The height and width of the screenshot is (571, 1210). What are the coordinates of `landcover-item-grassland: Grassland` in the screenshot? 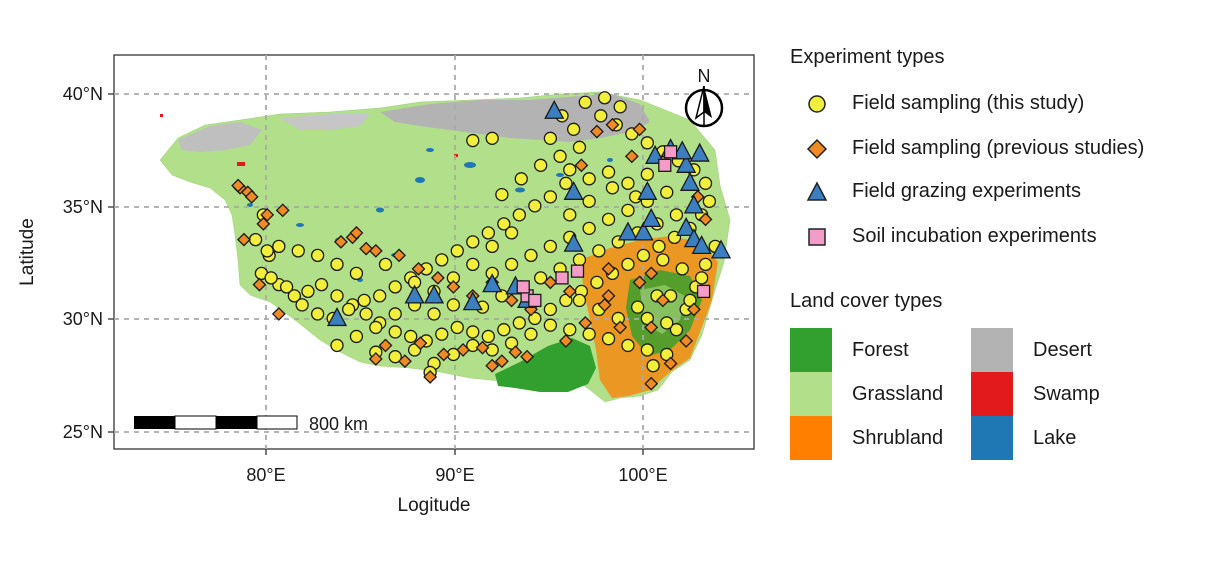 It's located at (866, 394).